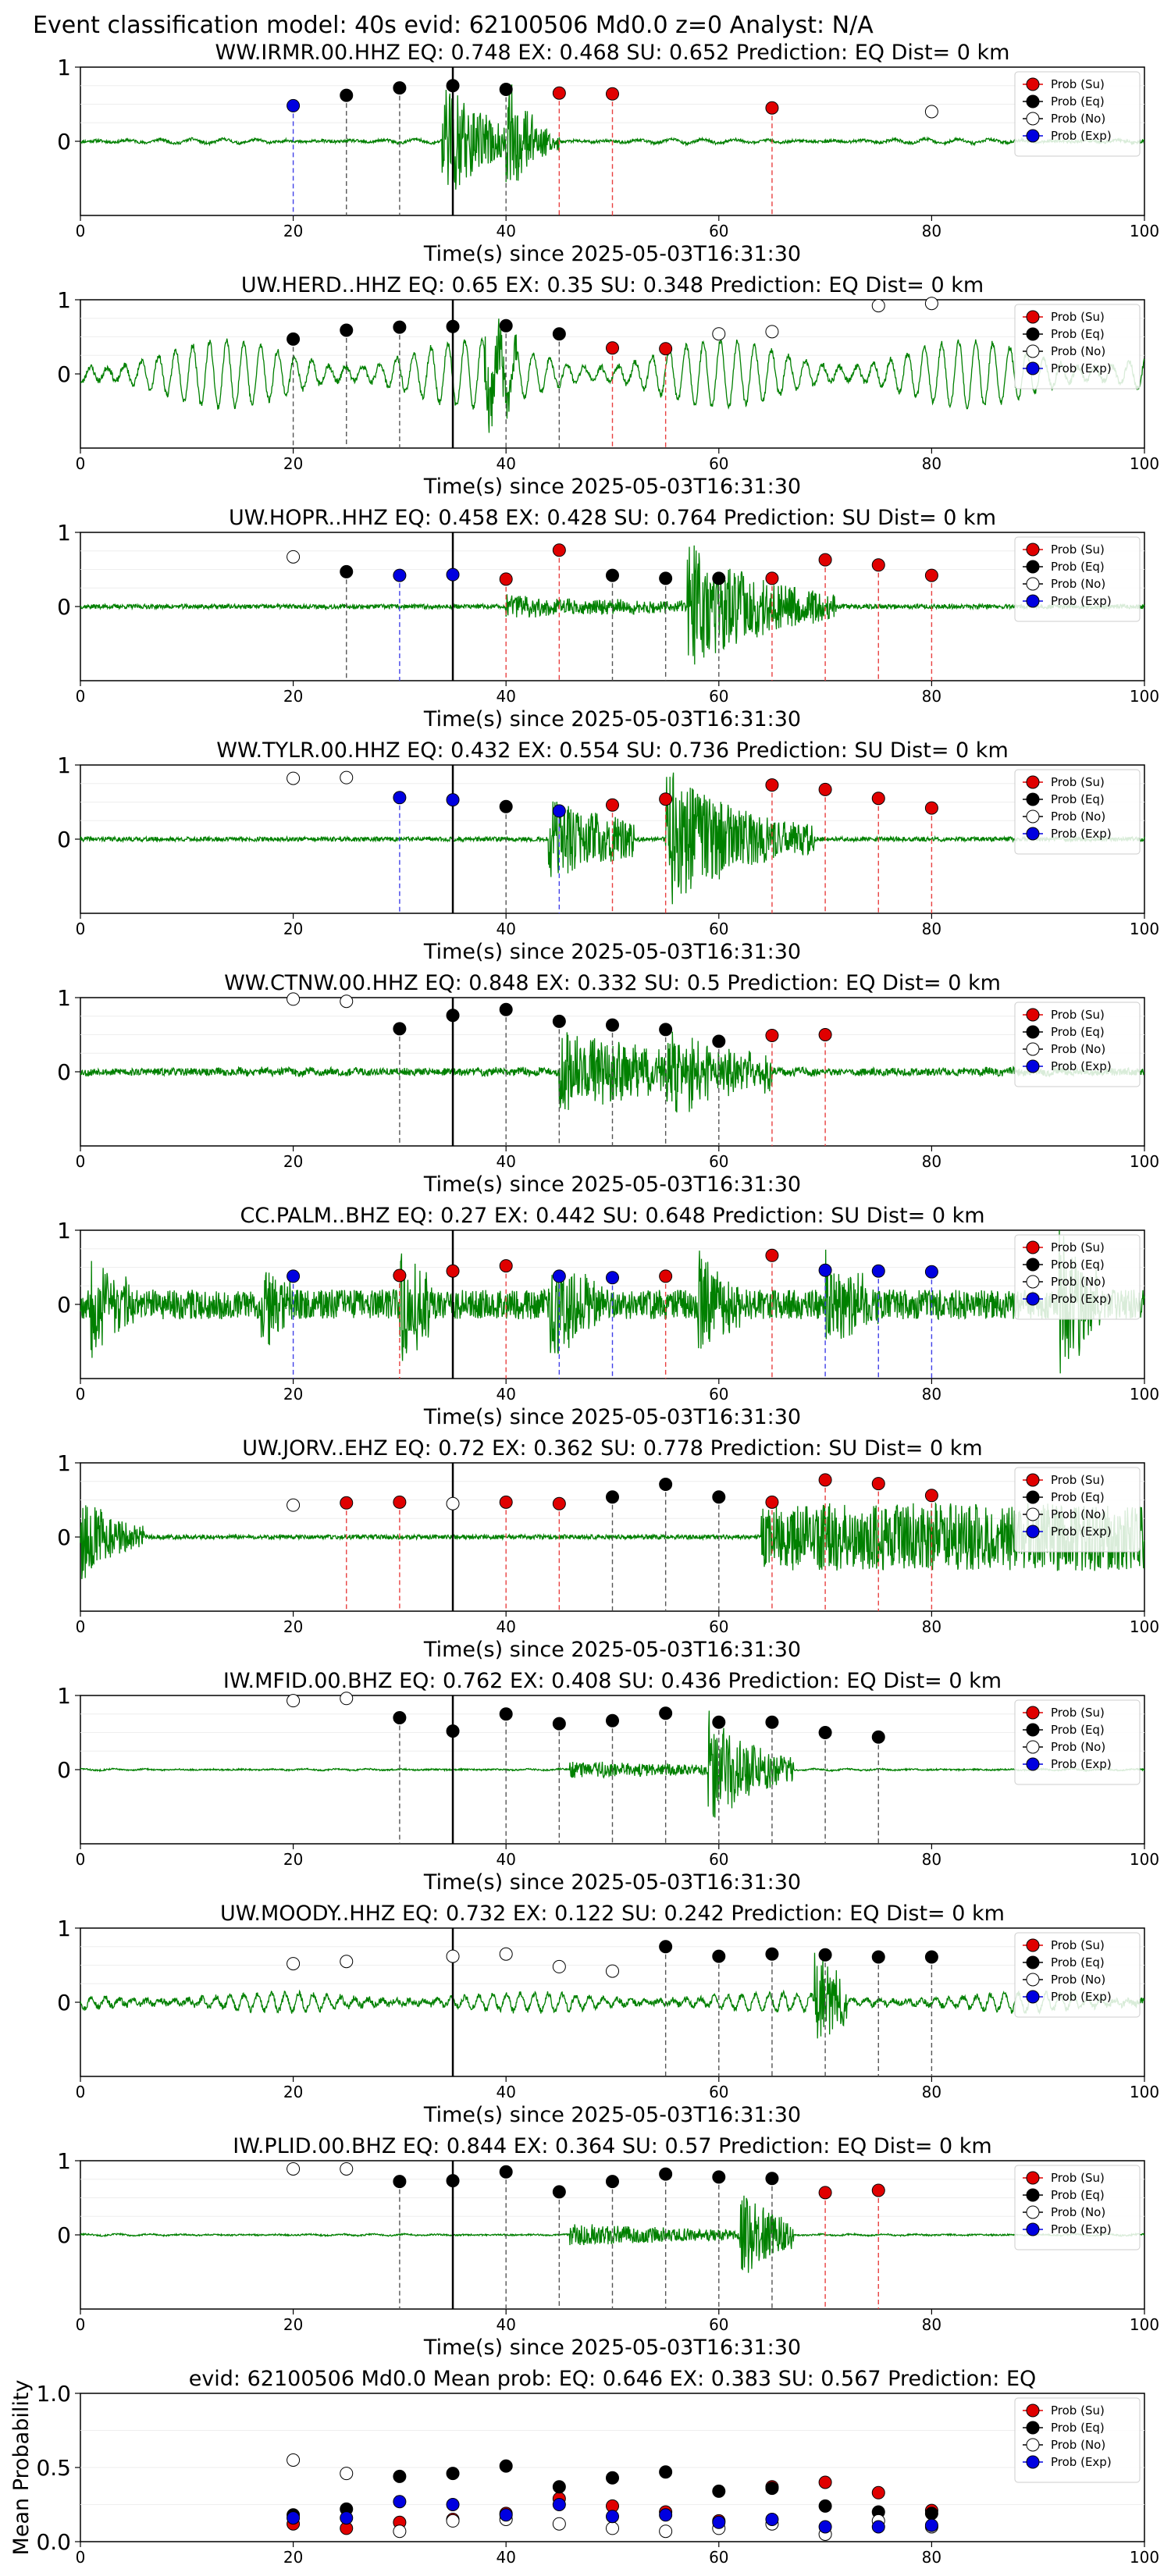 This screenshot has width=1171, height=2576. I want to click on x-tick-label: 80, so click(931, 1859).